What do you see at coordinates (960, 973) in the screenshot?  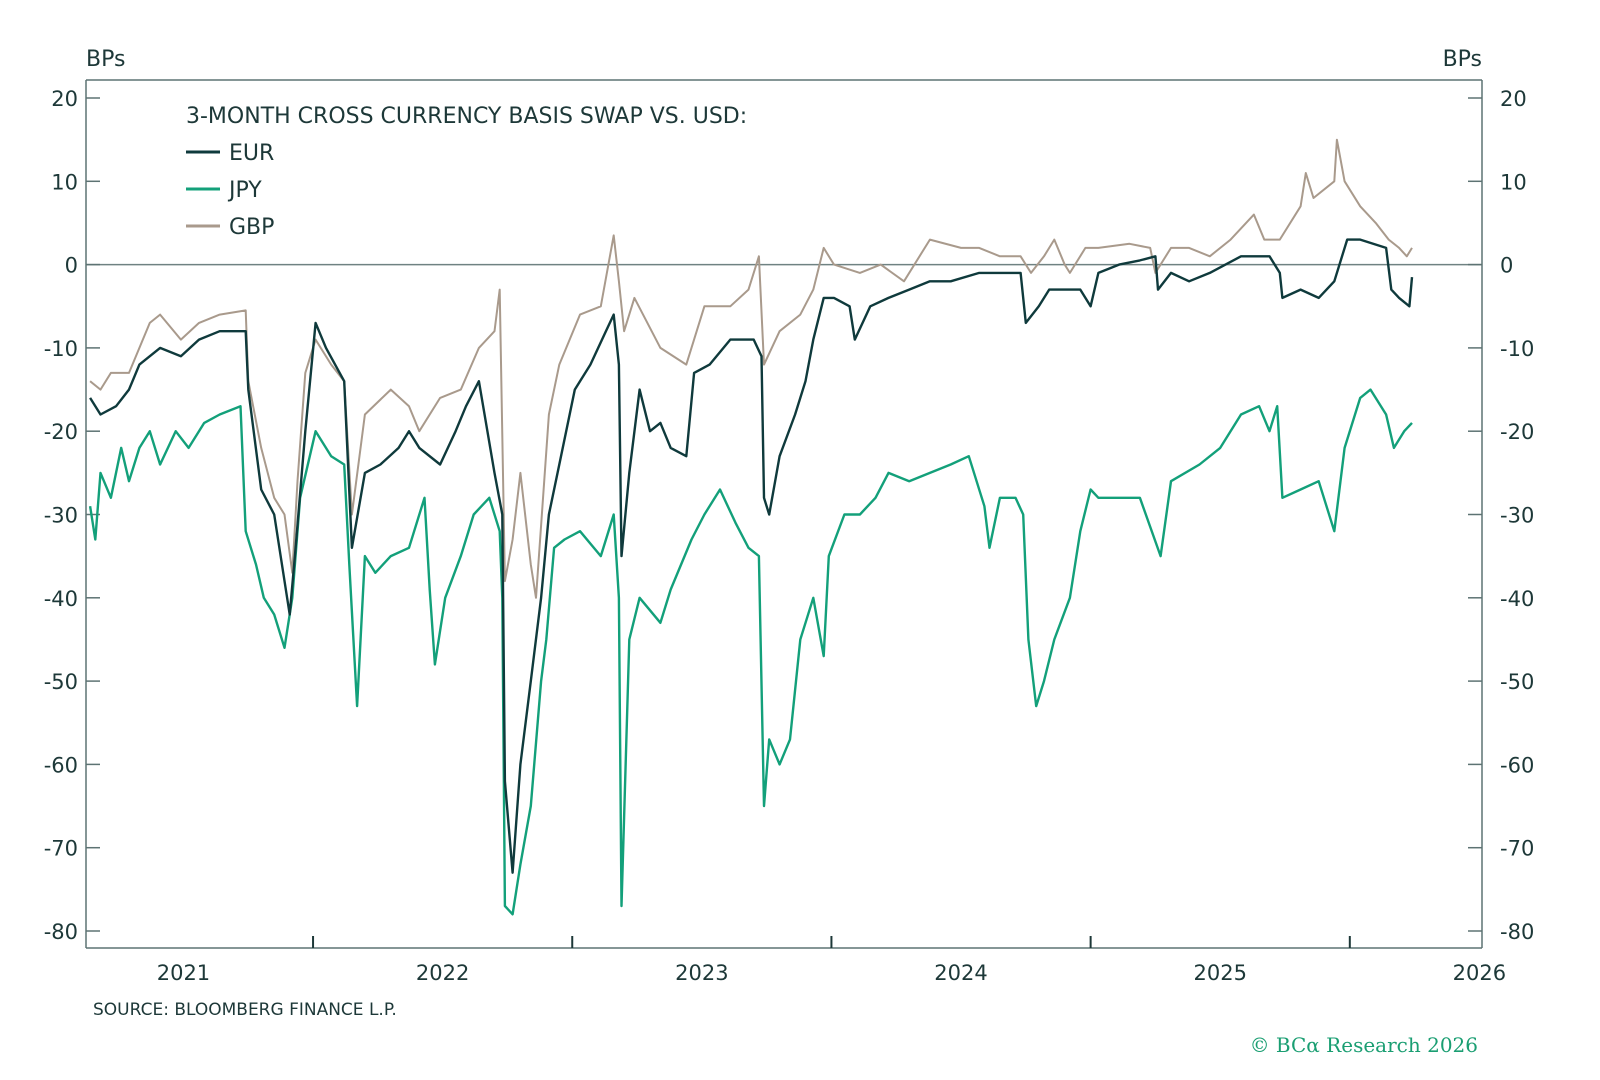 I see `x-tick-label: 2024` at bounding box center [960, 973].